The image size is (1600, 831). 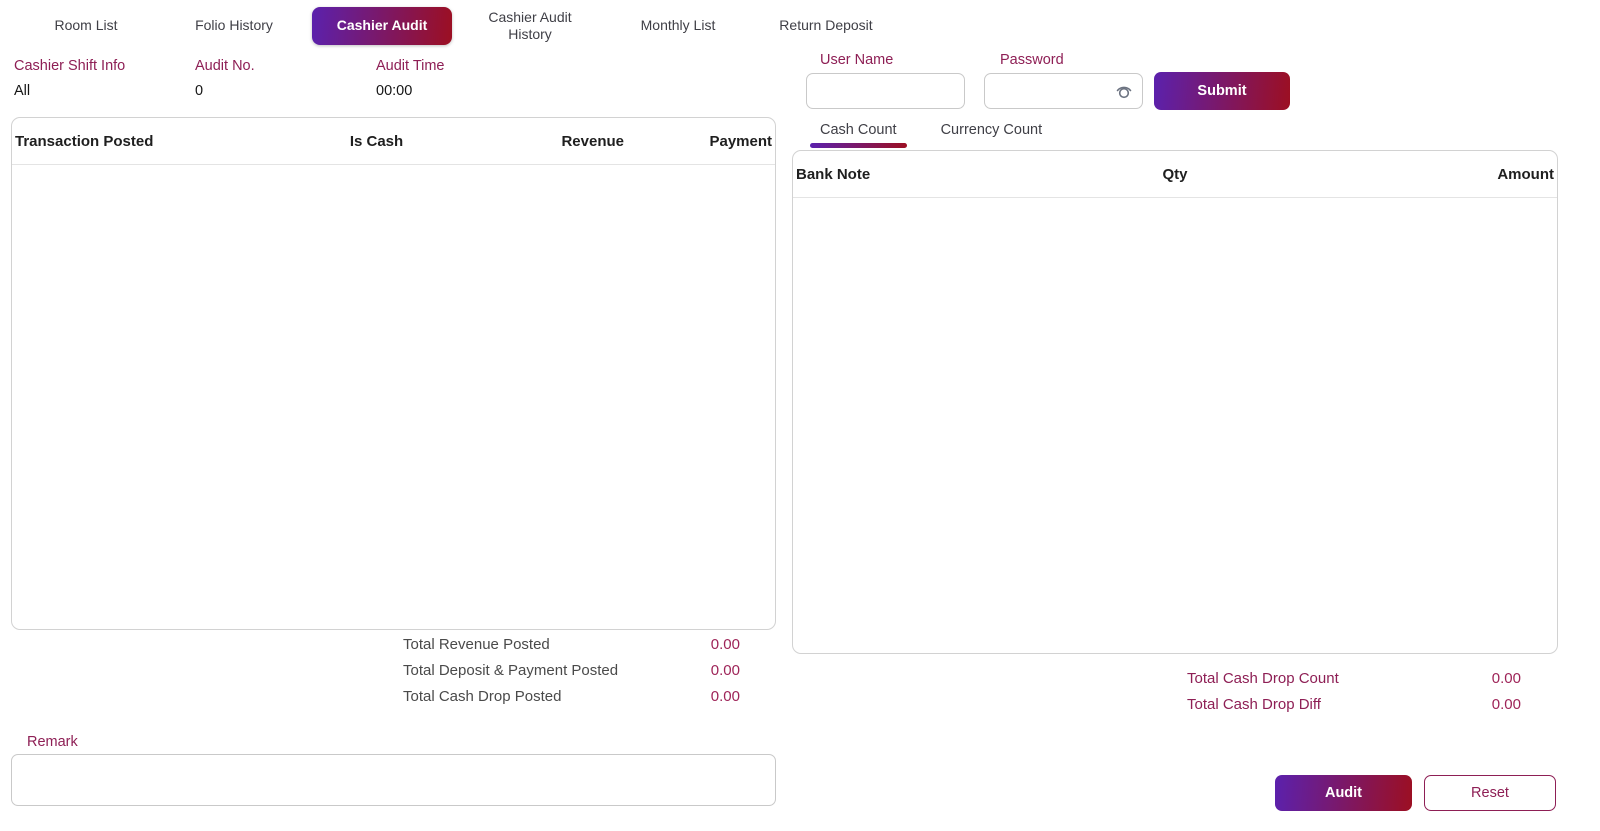 What do you see at coordinates (199, 91) in the screenshot?
I see `audit-no-value: 0` at bounding box center [199, 91].